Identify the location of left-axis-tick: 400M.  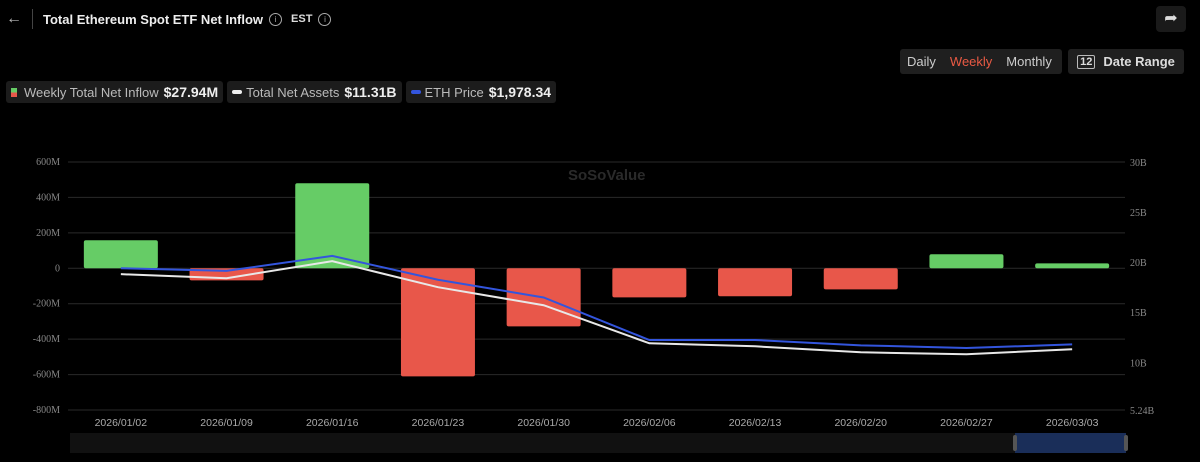
(48, 197).